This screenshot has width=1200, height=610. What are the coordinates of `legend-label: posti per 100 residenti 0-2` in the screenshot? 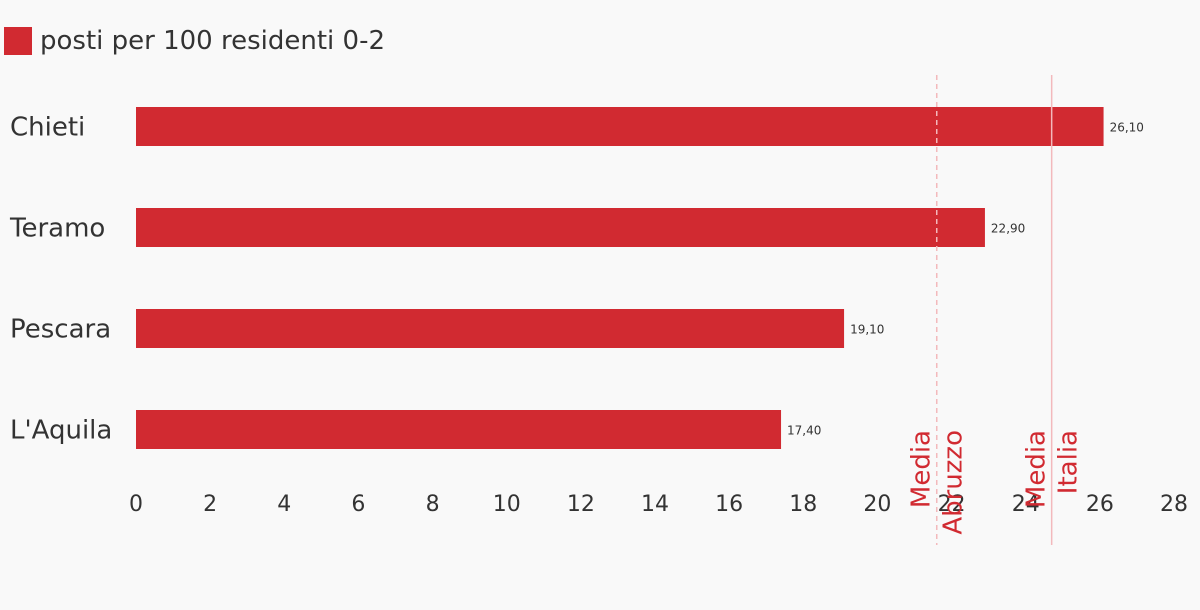 It's located at (212, 41).